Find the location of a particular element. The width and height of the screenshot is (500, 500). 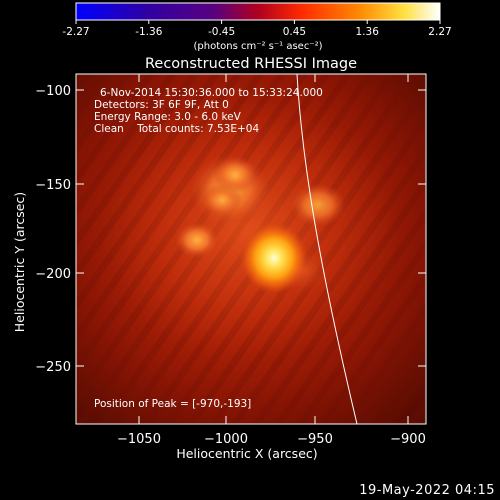

info-time-range: 6-Nov-2014 15:30:36.000 to 15:33:24.000 is located at coordinates (211, 93).